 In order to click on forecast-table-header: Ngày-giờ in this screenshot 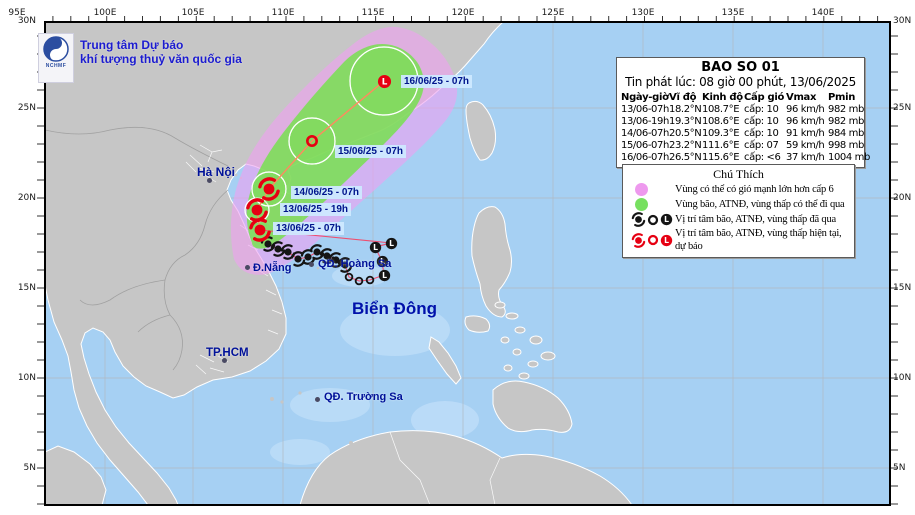, I will do `click(645, 97)`.